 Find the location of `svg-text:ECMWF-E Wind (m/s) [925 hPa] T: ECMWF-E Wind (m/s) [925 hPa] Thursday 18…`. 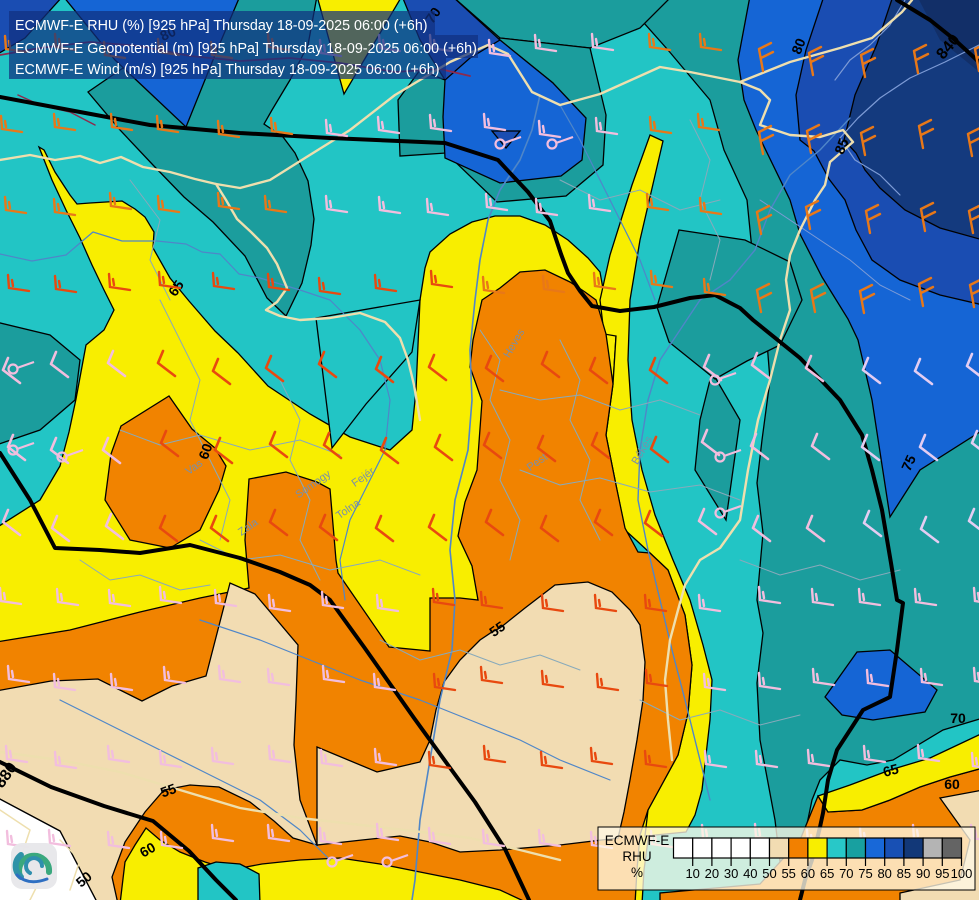

svg-text:ECMWF-E Wind (m/s) [925 hPa] T: ECMWF-E Wind (m/s) [925 hPa] Thursday 18… is located at coordinates (227, 70).